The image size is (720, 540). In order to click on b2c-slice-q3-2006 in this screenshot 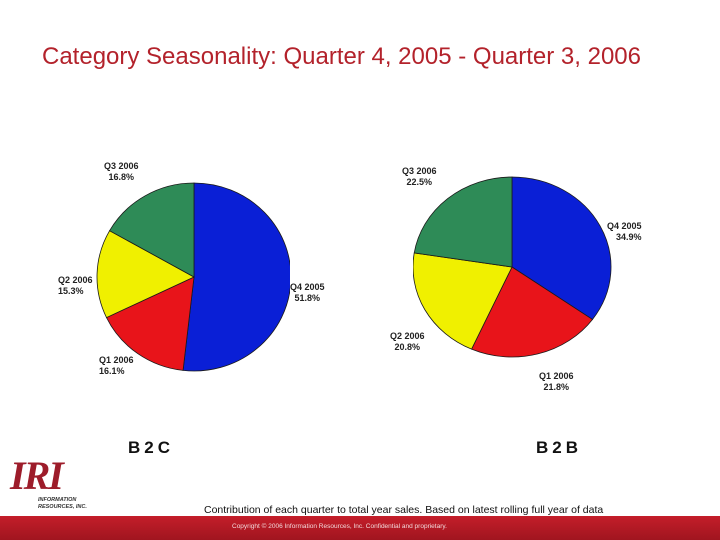, I will do `click(152, 230)`.